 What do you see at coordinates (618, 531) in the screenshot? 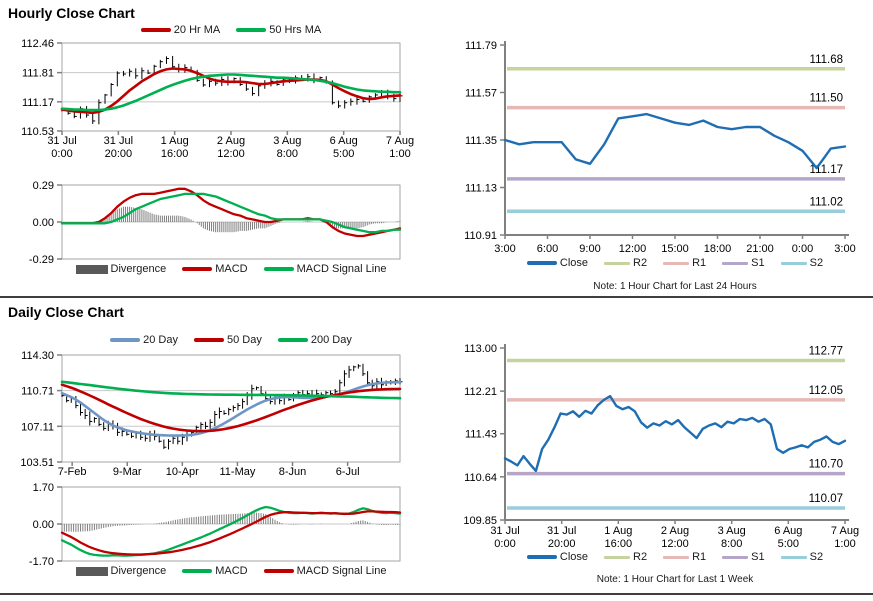
I see `svg-text: 1 Aug` at bounding box center [618, 531].